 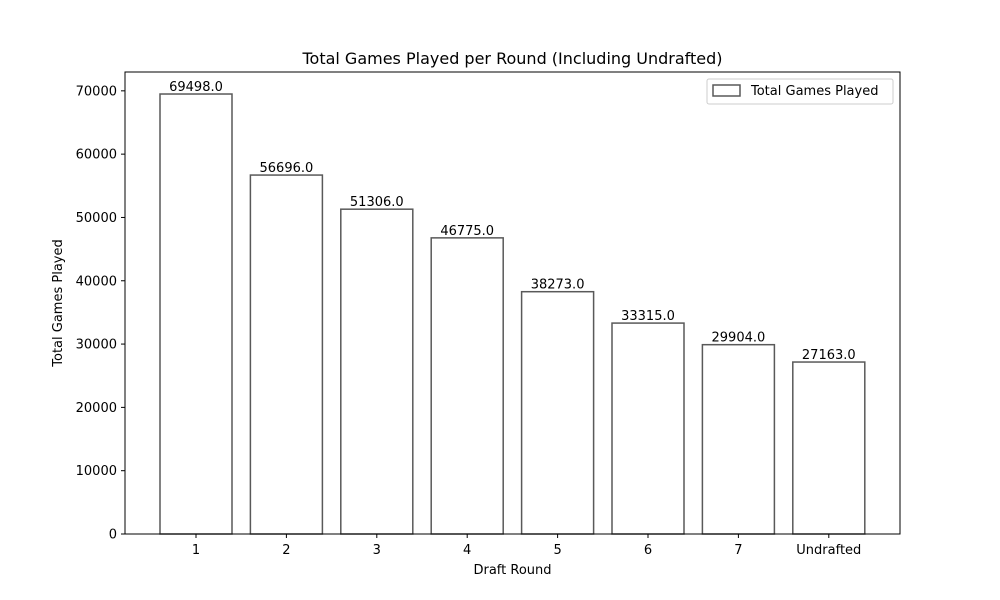 I want to click on x-tick-label: 3, so click(x=377, y=550).